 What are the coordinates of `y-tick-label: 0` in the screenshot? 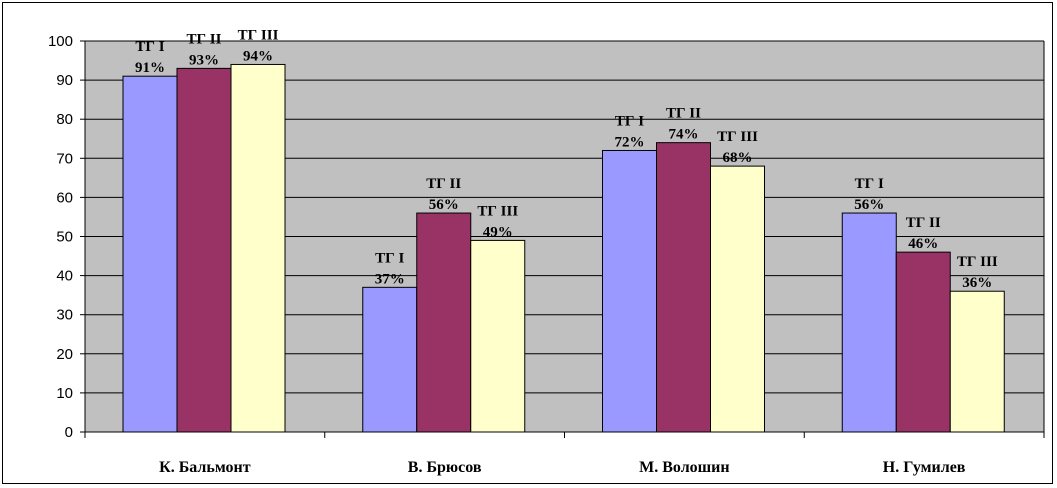 It's located at (69, 432).